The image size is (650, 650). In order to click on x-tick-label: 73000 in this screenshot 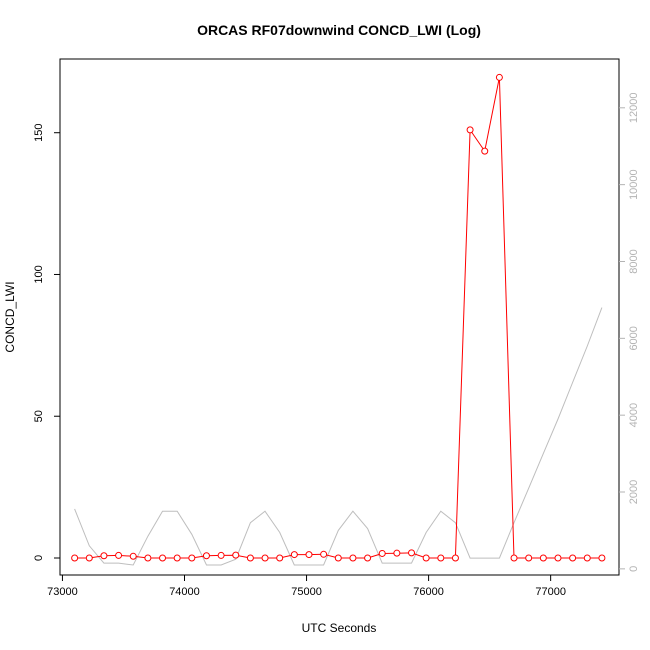, I will do `click(62, 592)`.